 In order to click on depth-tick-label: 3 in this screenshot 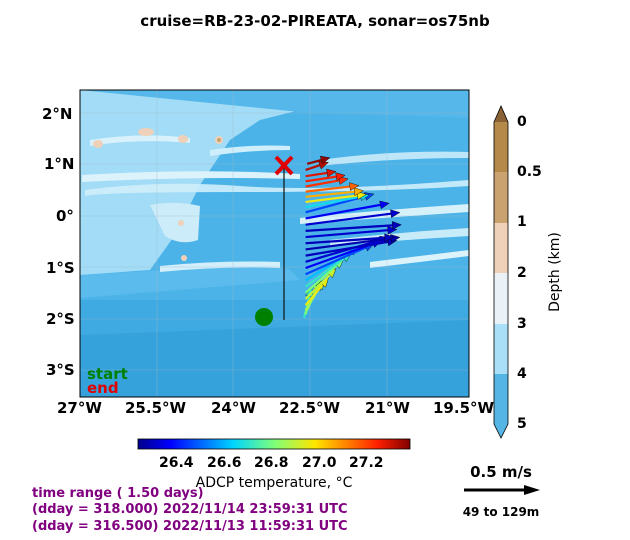, I will do `click(522, 324)`.